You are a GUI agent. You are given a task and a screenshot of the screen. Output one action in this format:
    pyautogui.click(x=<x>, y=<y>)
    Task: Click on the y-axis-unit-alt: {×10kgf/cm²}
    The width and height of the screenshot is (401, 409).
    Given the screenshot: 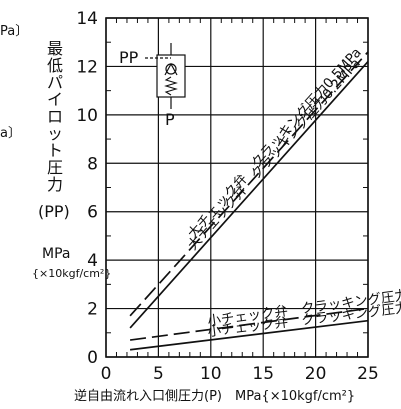 What is the action you would take?
    pyautogui.click(x=72, y=273)
    